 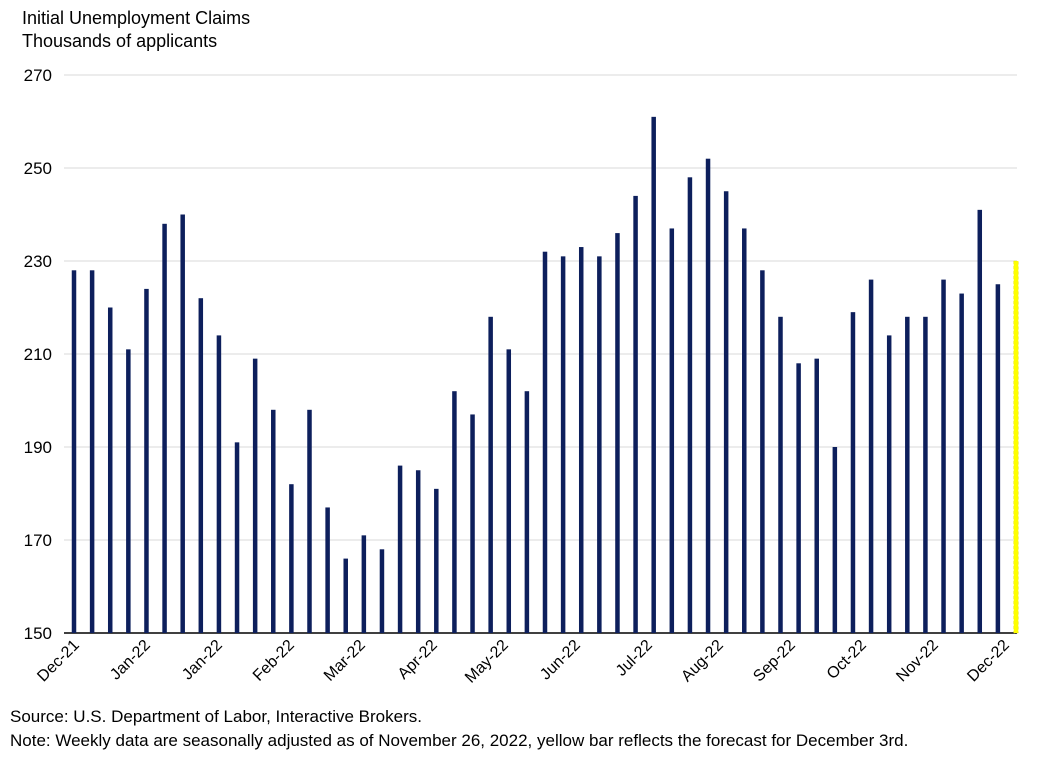 I want to click on x-tick-label: Dec-22, so click(x=988, y=661).